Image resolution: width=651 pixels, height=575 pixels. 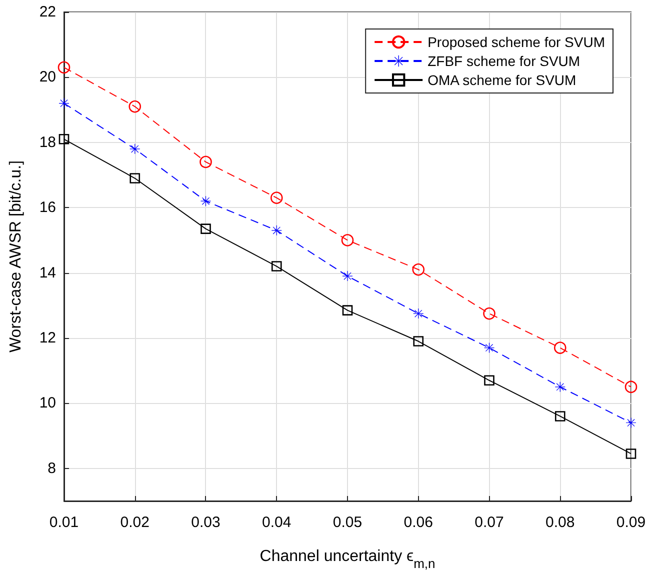 I want to click on x-tick-label: 0.06, so click(x=418, y=522).